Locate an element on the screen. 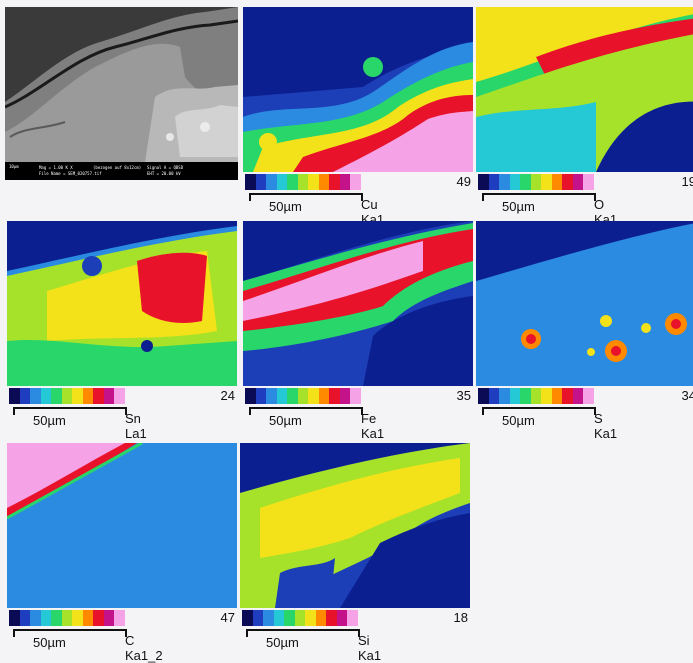 The width and height of the screenshot is (693, 663). element-label-fe: Fe Ka1 is located at coordinates (373, 426).